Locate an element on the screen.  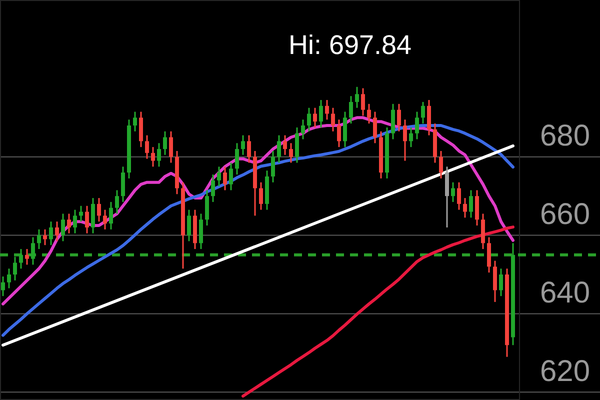
y-tick-label: 660 is located at coordinates (565, 214).